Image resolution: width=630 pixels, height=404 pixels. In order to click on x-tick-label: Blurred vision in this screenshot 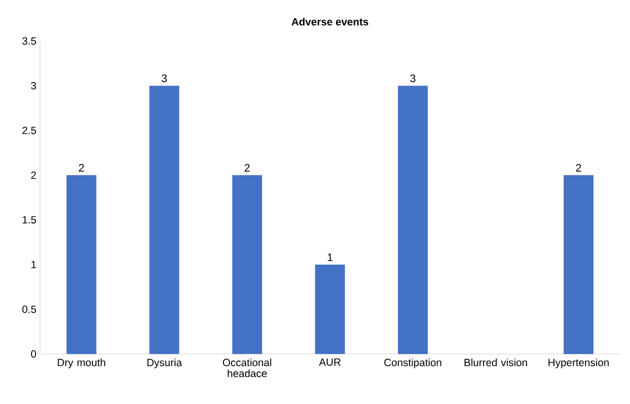, I will do `click(495, 362)`.